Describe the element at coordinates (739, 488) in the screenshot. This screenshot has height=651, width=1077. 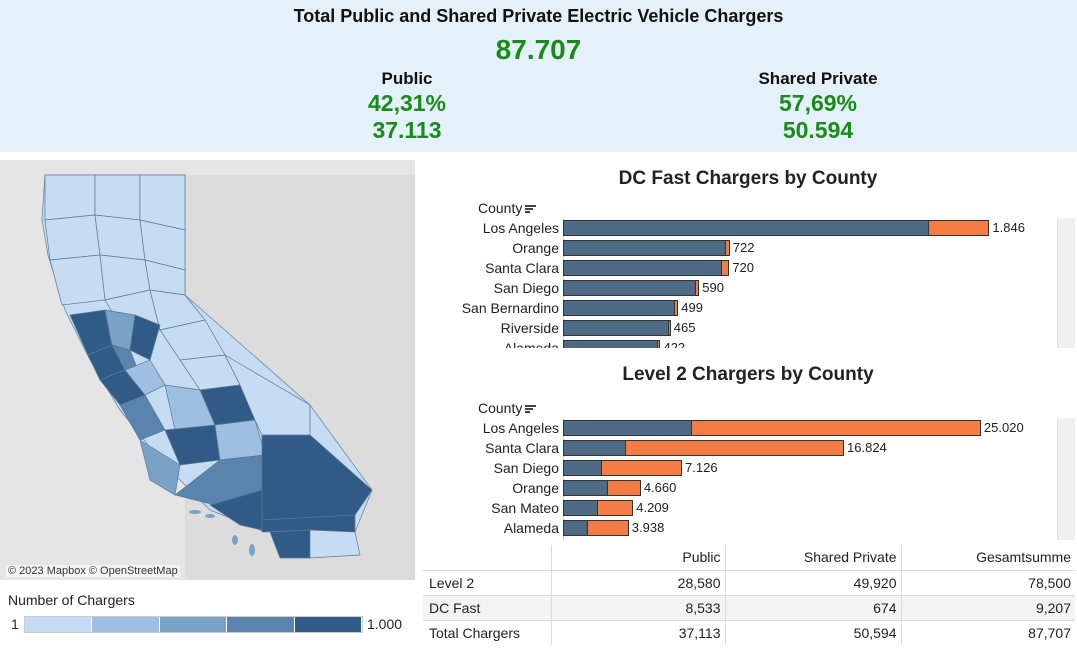
I see `bar-row: Orange 4.660` at that location.